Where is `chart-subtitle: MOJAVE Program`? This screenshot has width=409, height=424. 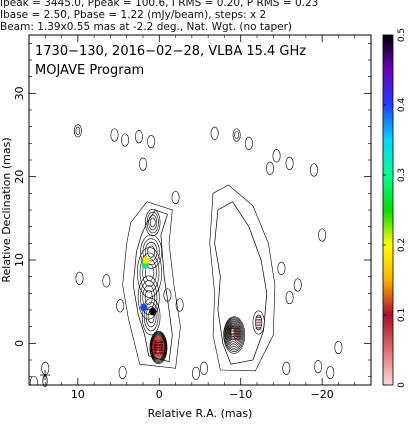 chart-subtitle: MOJAVE Program is located at coordinates (89, 70).